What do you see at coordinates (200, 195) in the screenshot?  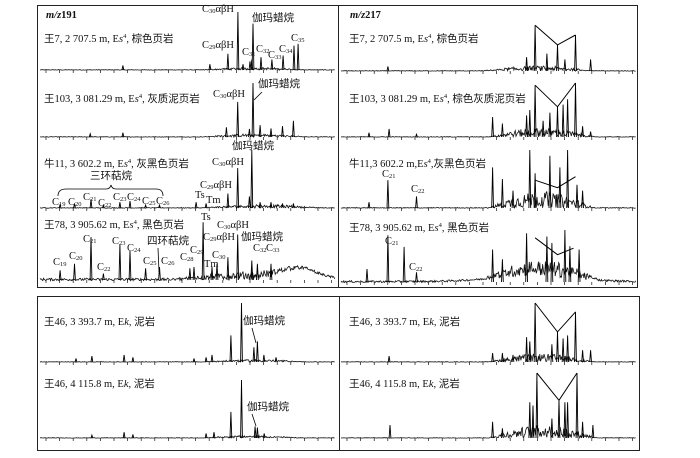 I see `peak-annotation: Ts` at bounding box center [200, 195].